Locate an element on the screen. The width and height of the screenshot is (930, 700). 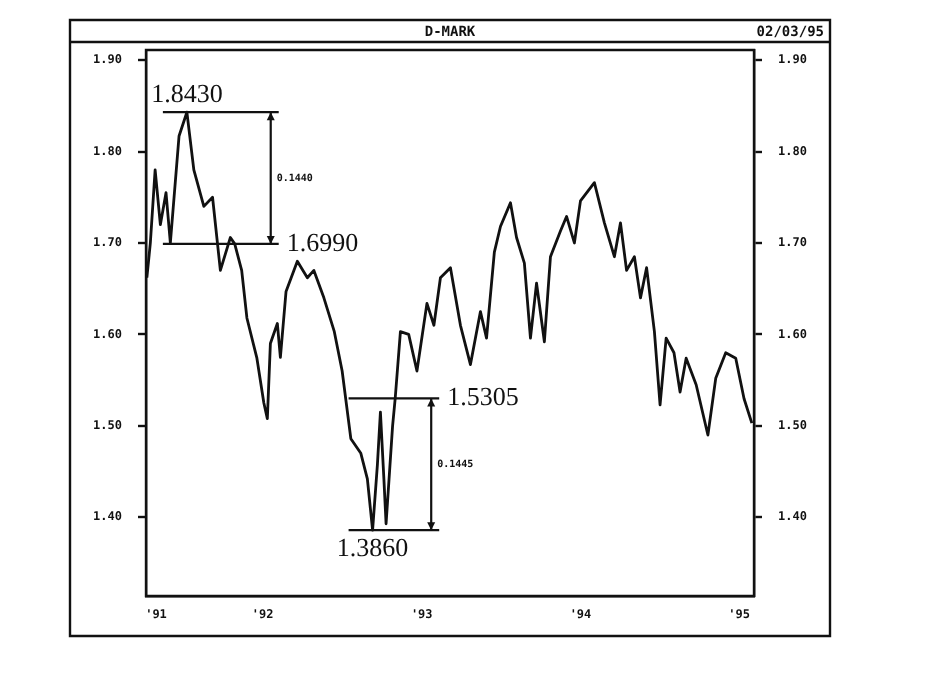
annotation: 1.5305 is located at coordinates (483, 396).